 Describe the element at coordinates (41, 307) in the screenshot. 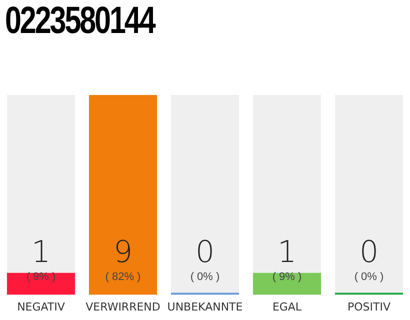

I see `x-tick-label: NEGATIV` at that location.